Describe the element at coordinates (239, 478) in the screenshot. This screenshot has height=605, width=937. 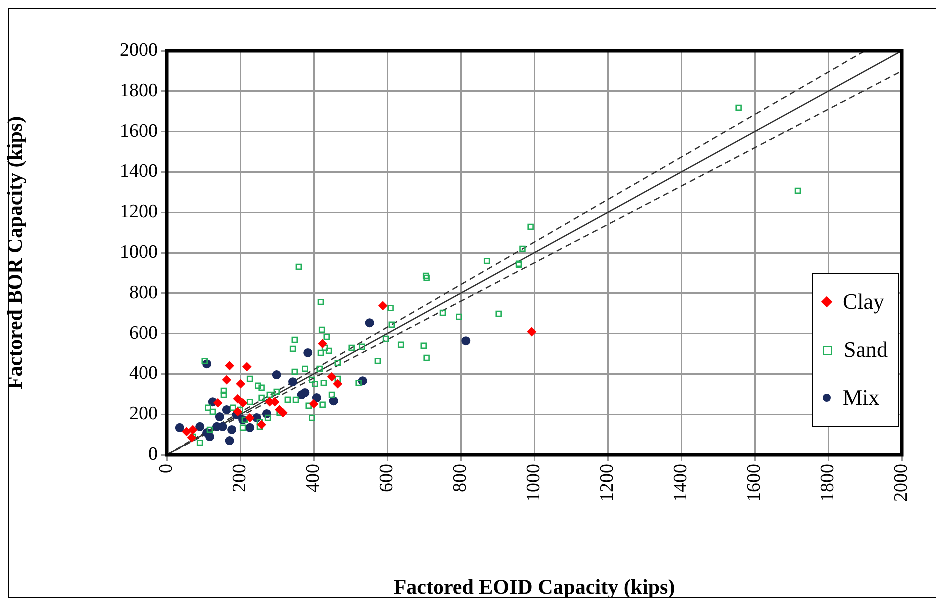
I see `x-tick-label: 200` at that location.